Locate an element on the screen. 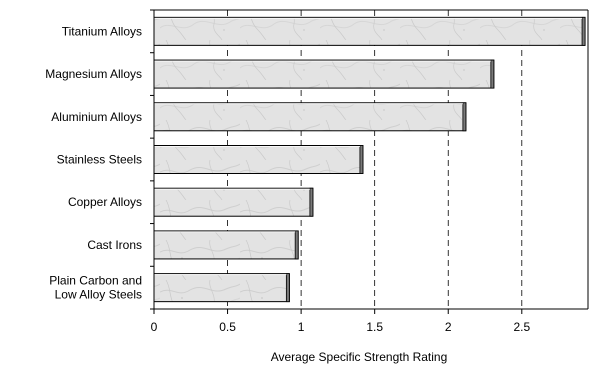 The width and height of the screenshot is (591, 369). x-axis-label: Average Specific Strength Rating is located at coordinates (359, 357).